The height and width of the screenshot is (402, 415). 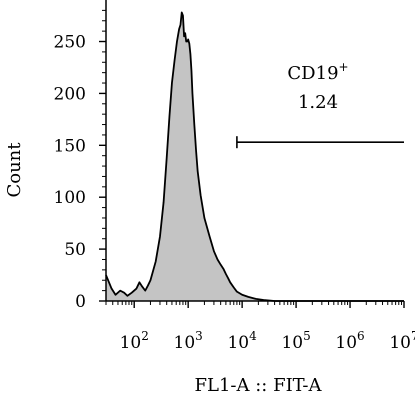 What do you see at coordinates (259, 385) in the screenshot?
I see `x-axis-title: FL1-A :: FIT-A` at bounding box center [259, 385].